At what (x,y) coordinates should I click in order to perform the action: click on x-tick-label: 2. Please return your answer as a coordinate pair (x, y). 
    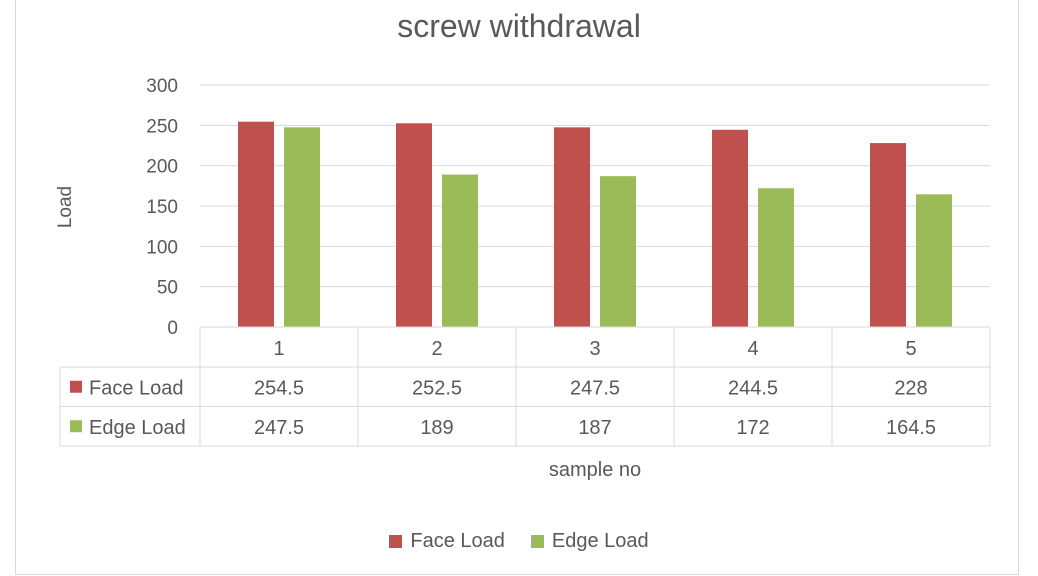
    Looking at the image, I should click on (436, 349).